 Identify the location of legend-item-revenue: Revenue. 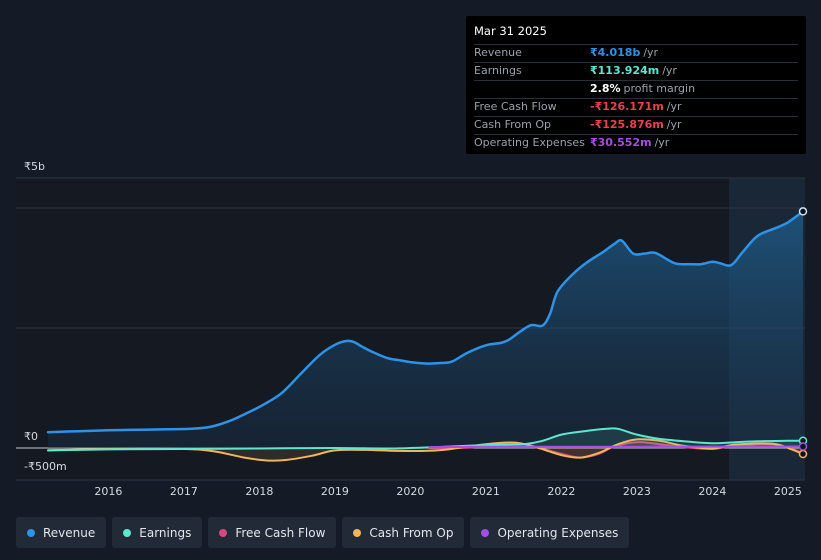
(61, 532).